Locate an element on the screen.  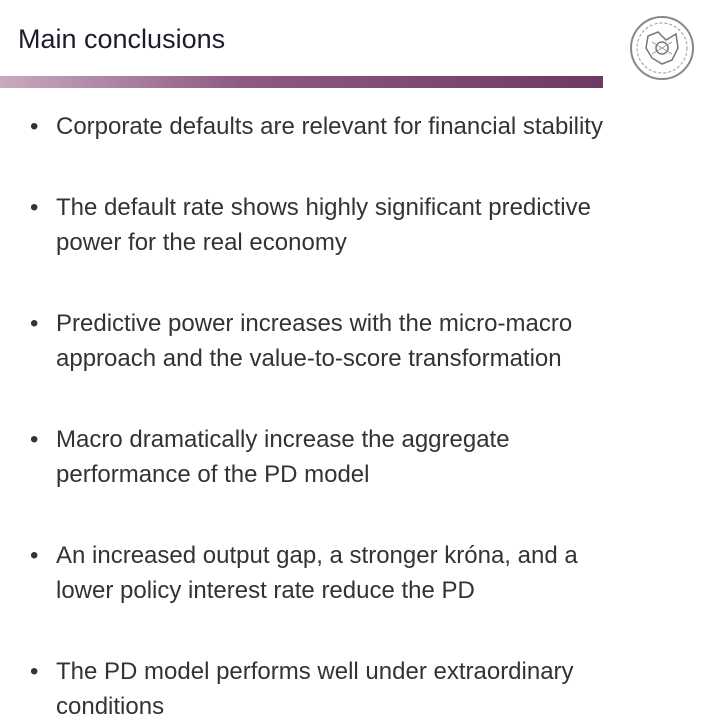
bullet-text: lower policy interest rate reduce the PD is located at coordinates (265, 590).